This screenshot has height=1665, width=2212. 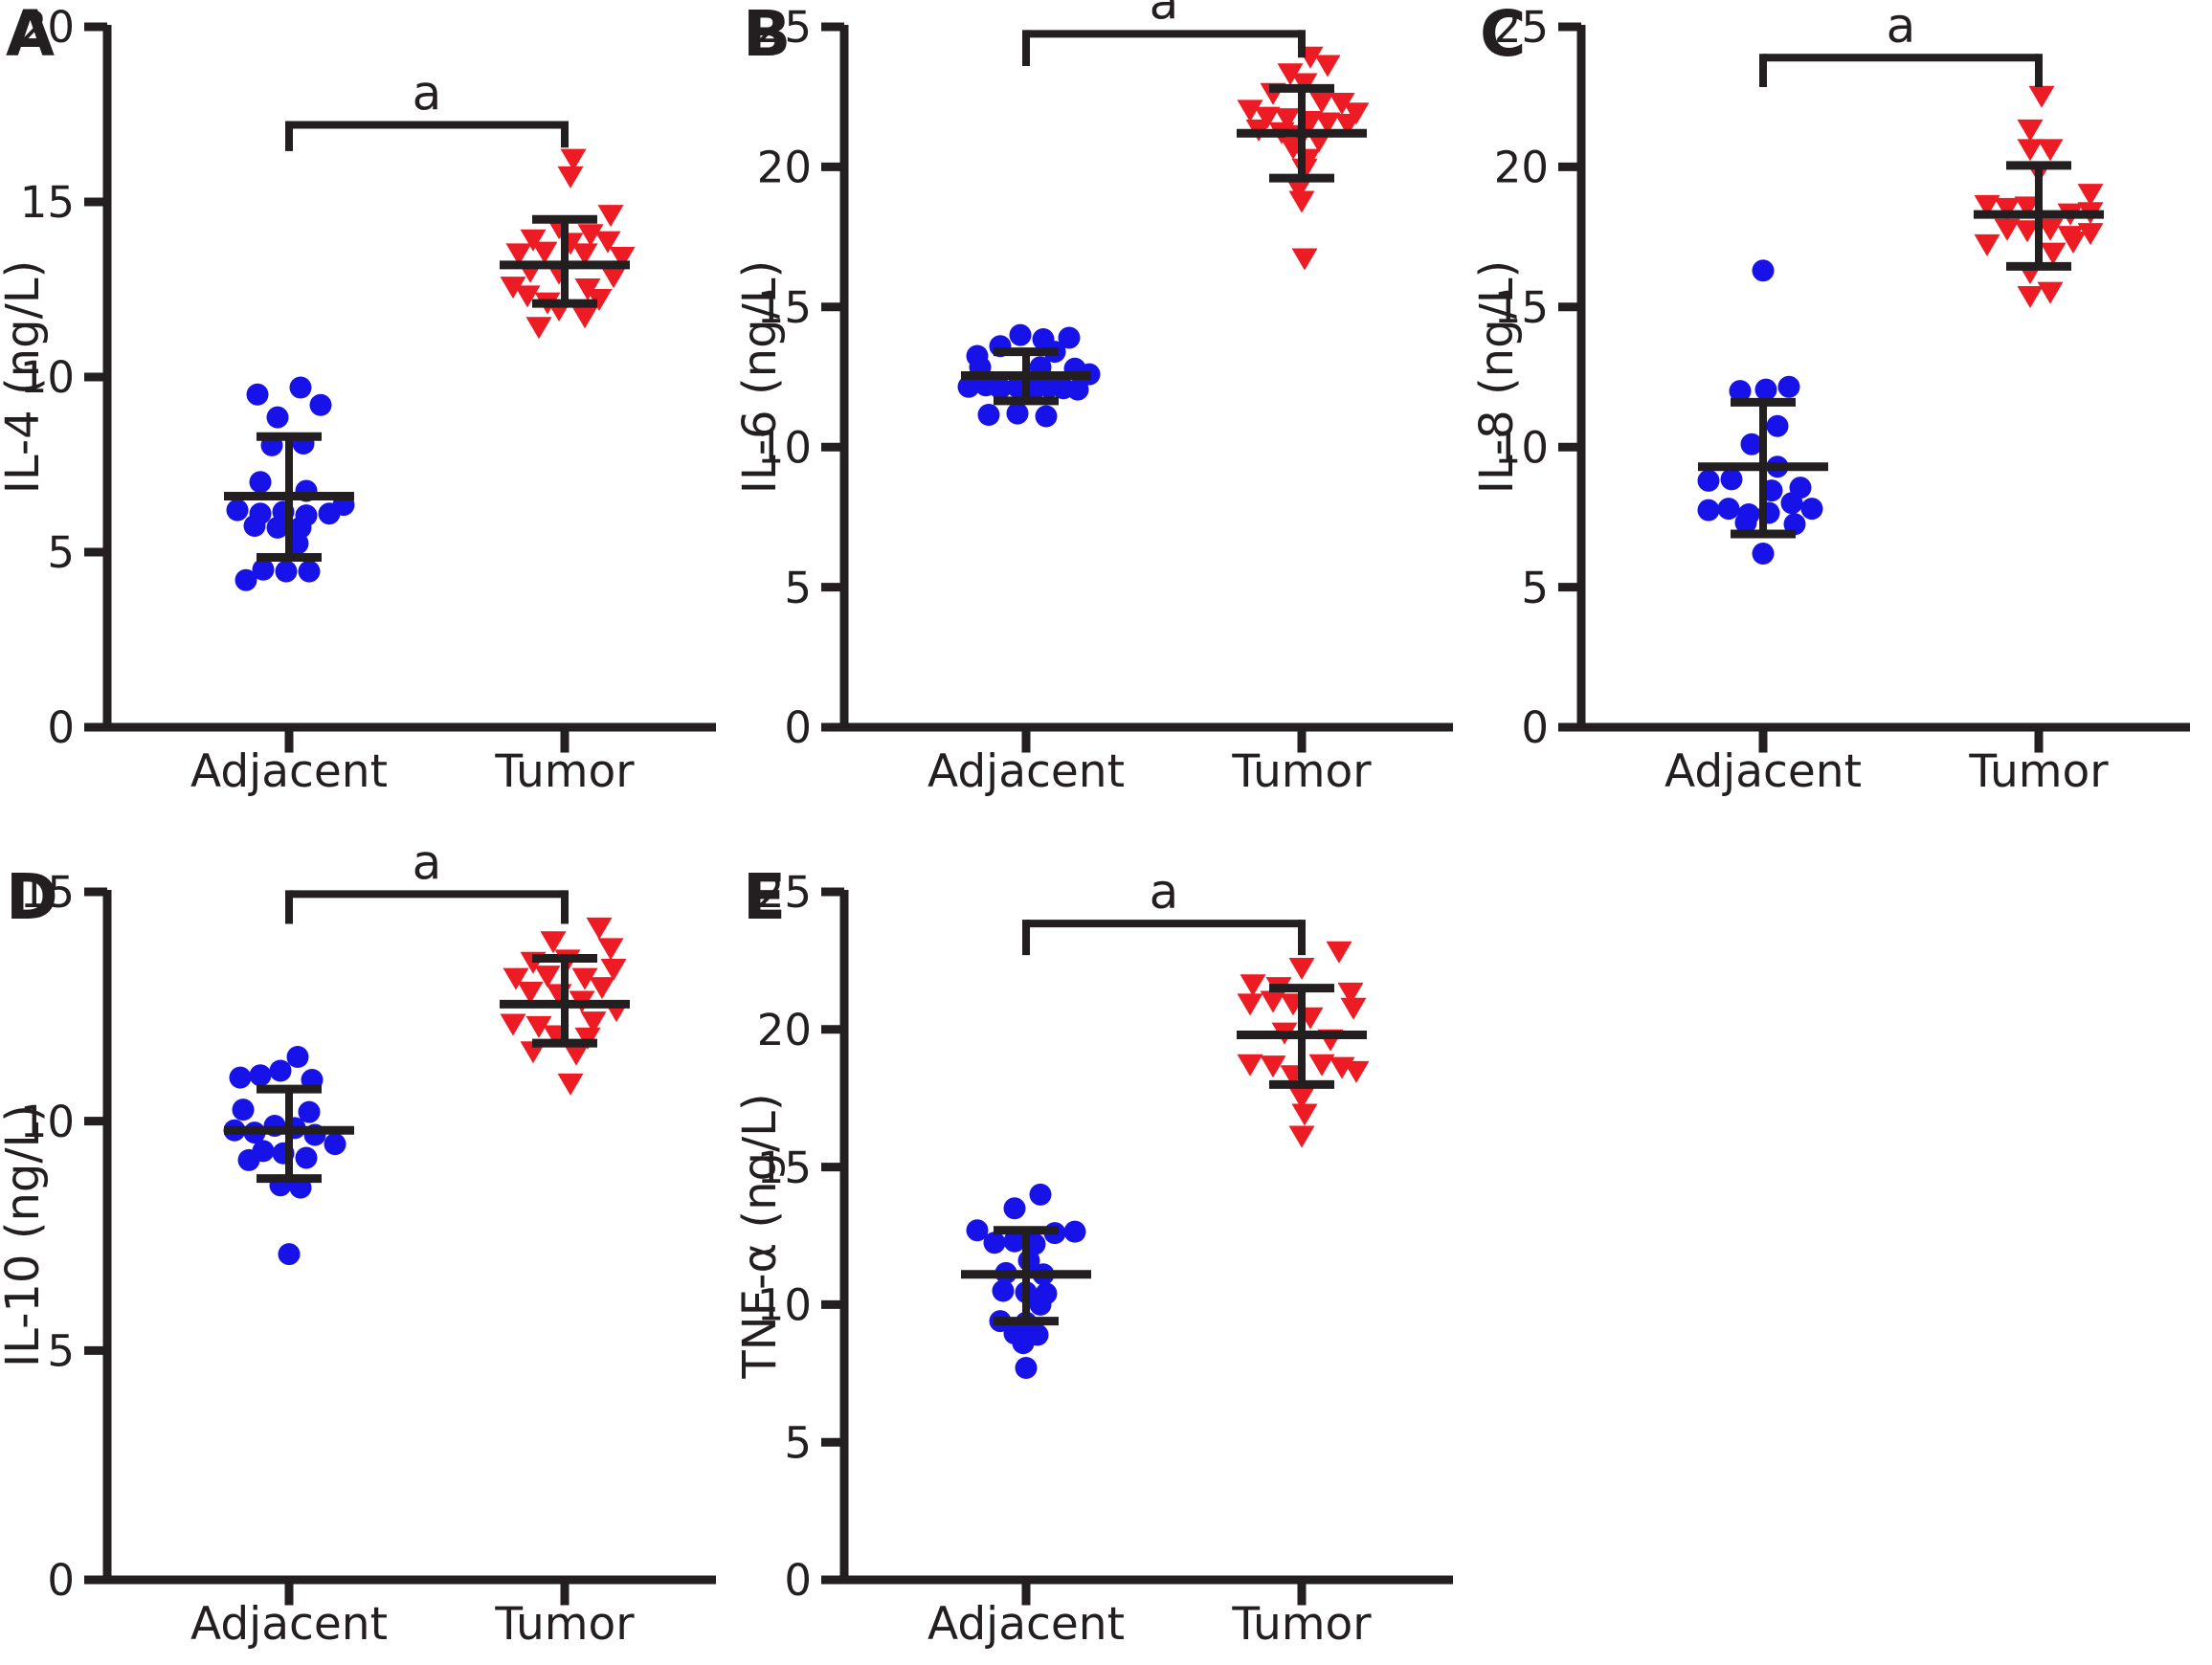 What do you see at coordinates (767, 35) in the screenshot?
I see `panel-letter: B` at bounding box center [767, 35].